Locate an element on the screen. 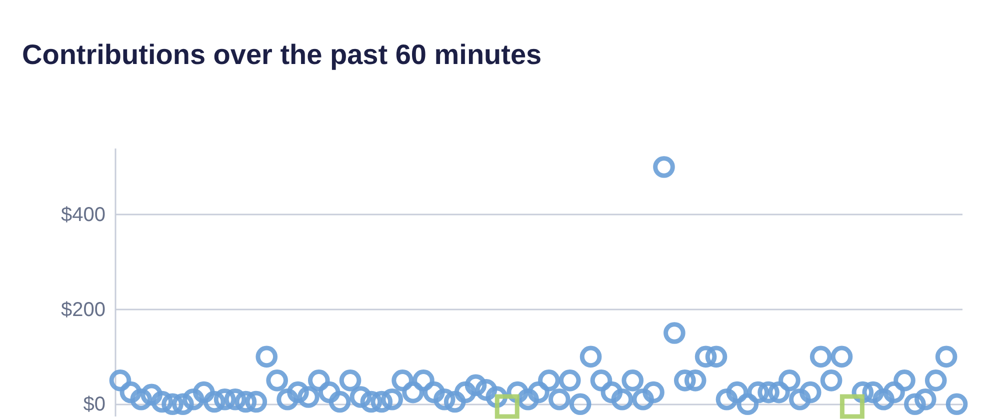 The image size is (999, 420). y-tick-label: $0 is located at coordinates (94, 405).